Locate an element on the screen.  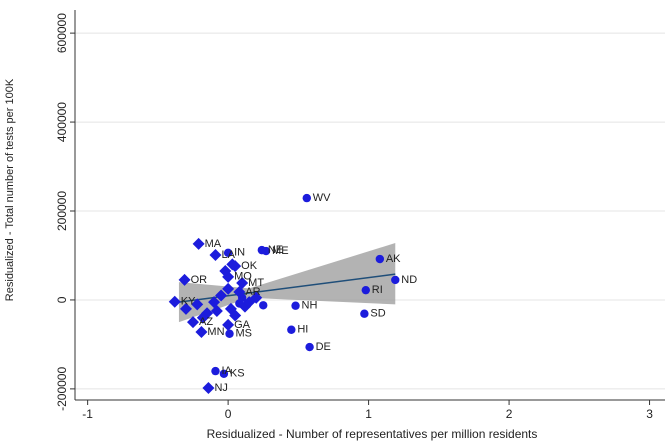
point-label: MO is located at coordinates (243, 277).